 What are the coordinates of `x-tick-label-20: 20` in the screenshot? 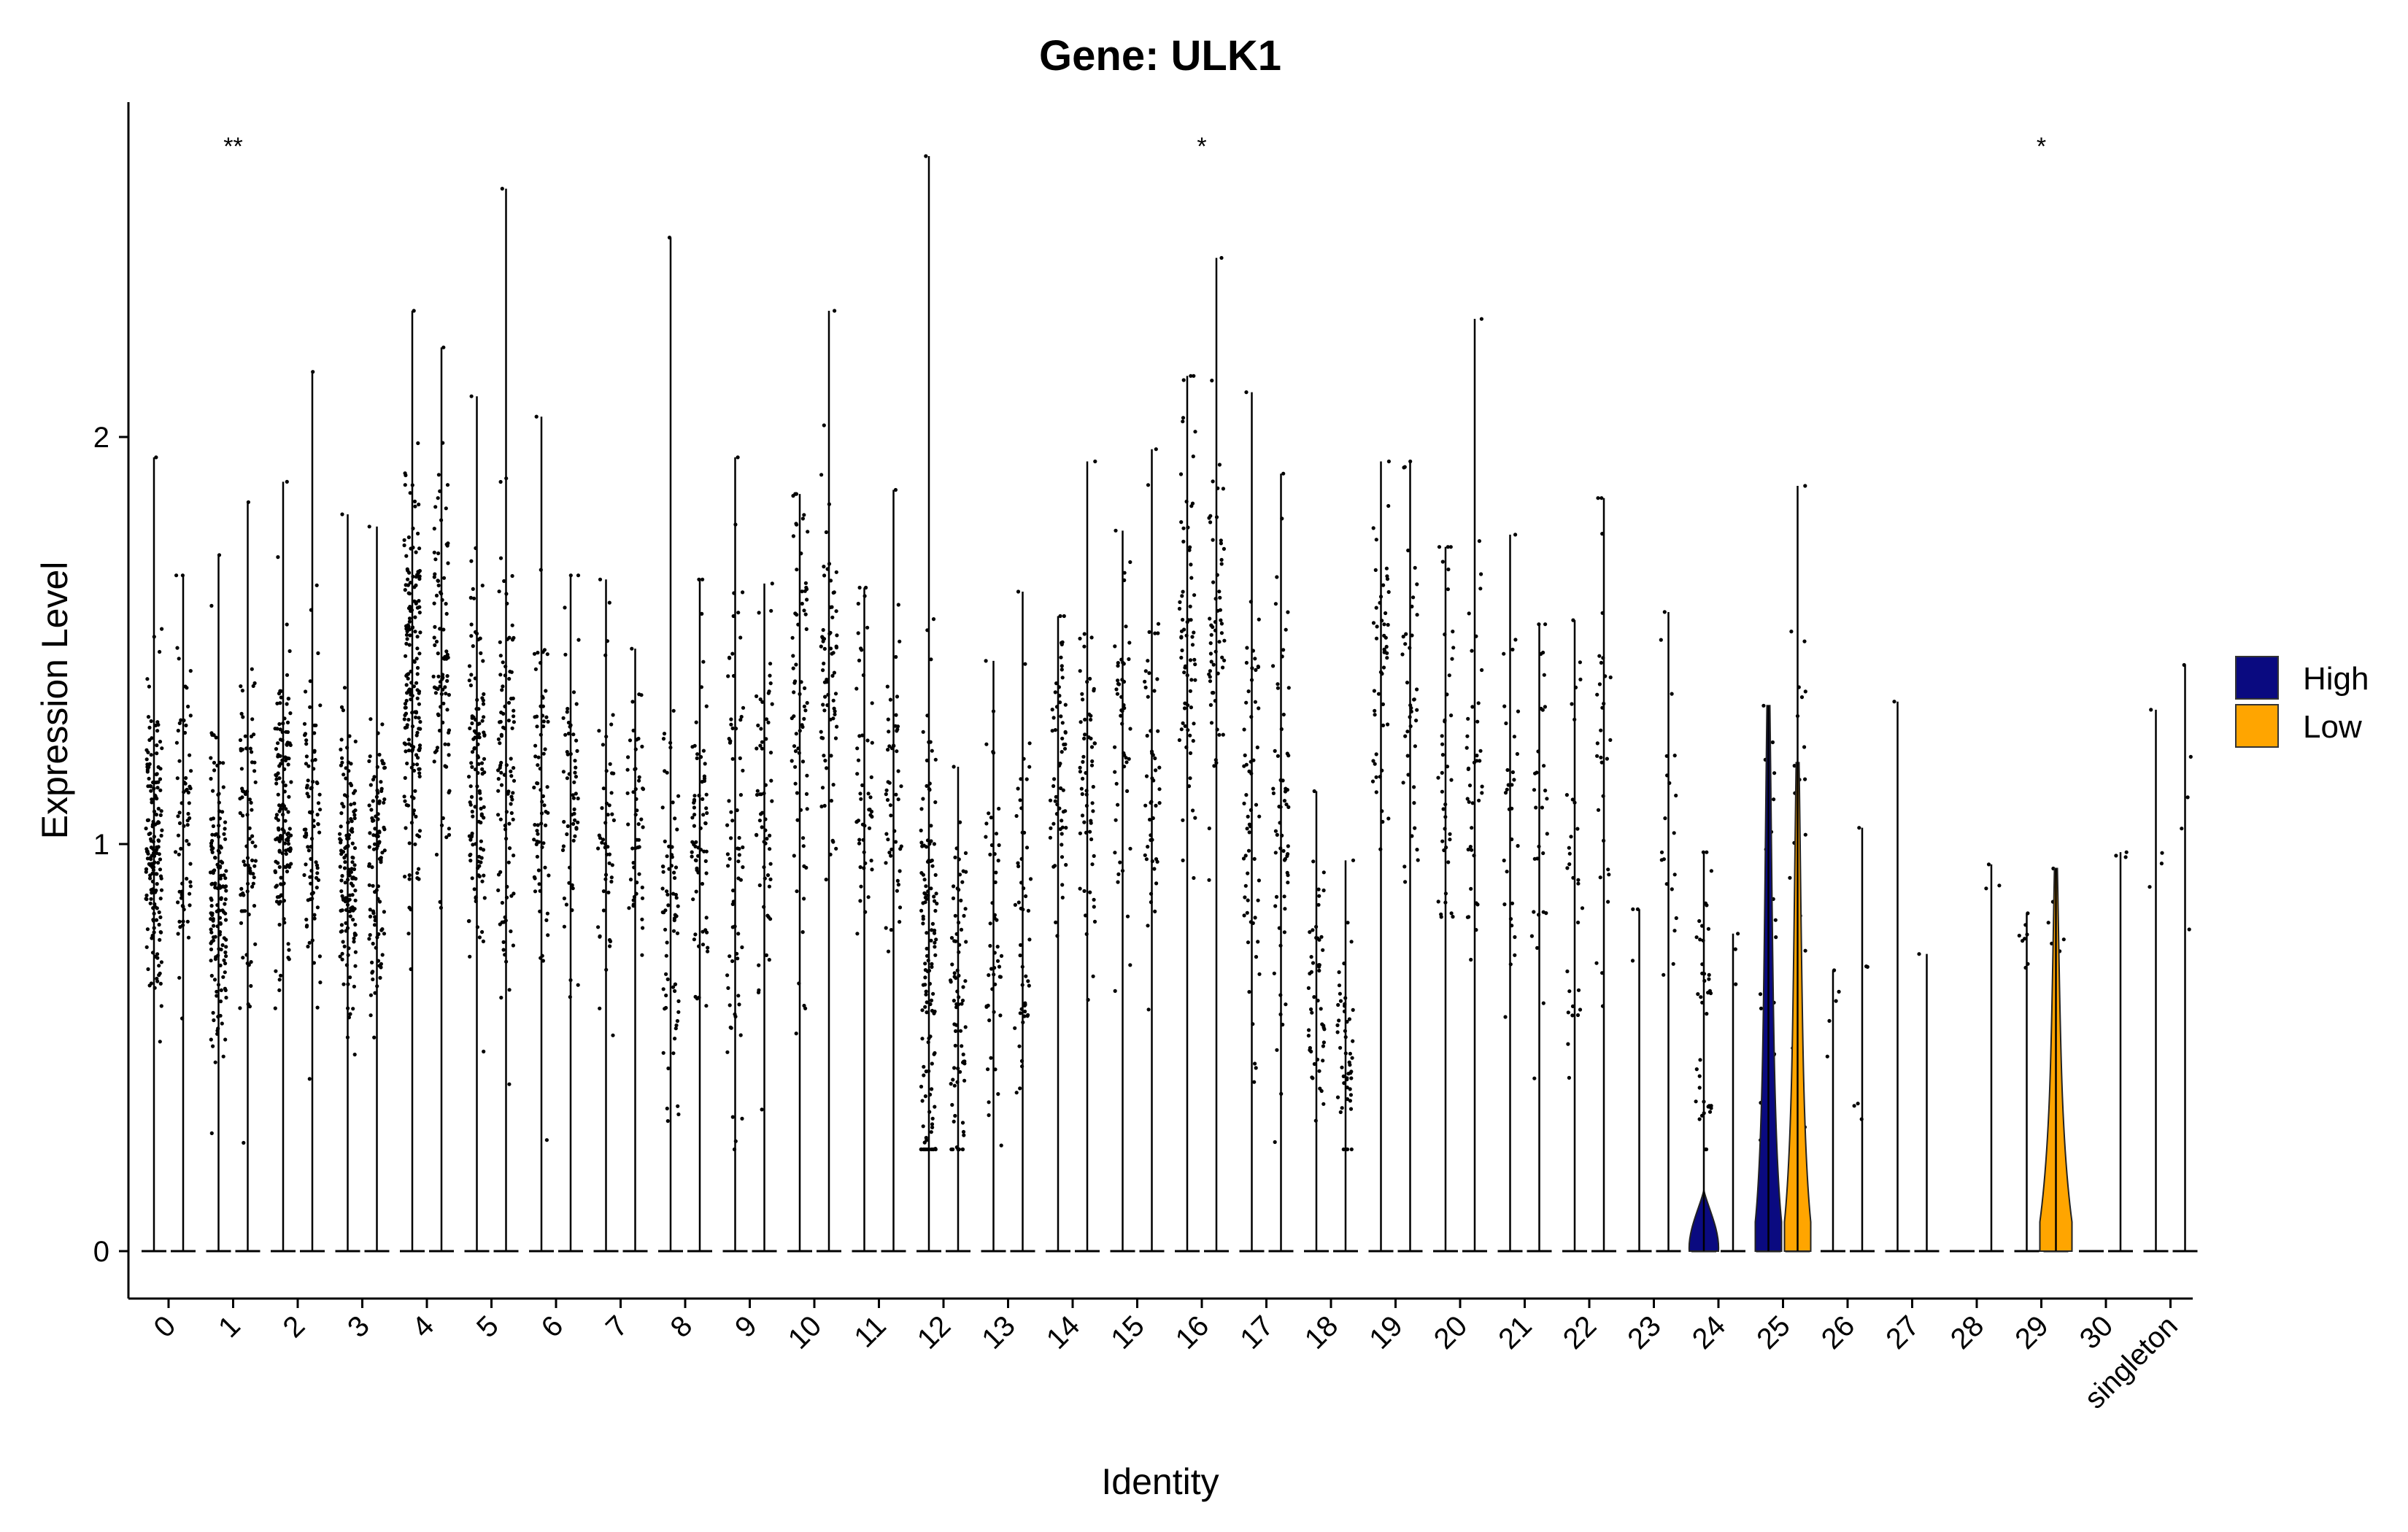 It's located at (1451, 1332).